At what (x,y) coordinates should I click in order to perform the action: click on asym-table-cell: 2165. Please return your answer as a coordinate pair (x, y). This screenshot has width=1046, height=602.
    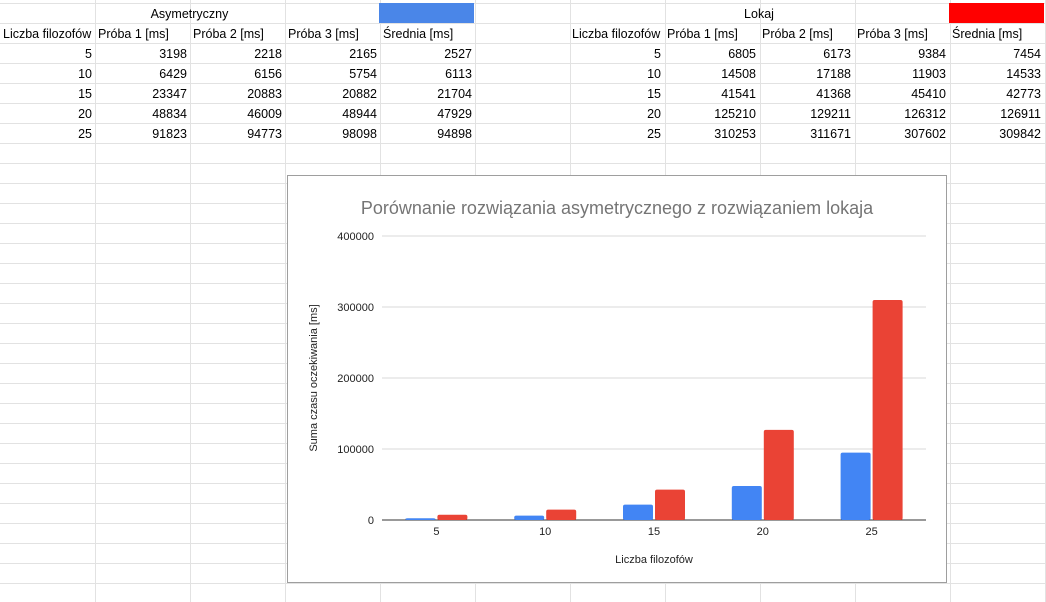
    Looking at the image, I should click on (363, 54).